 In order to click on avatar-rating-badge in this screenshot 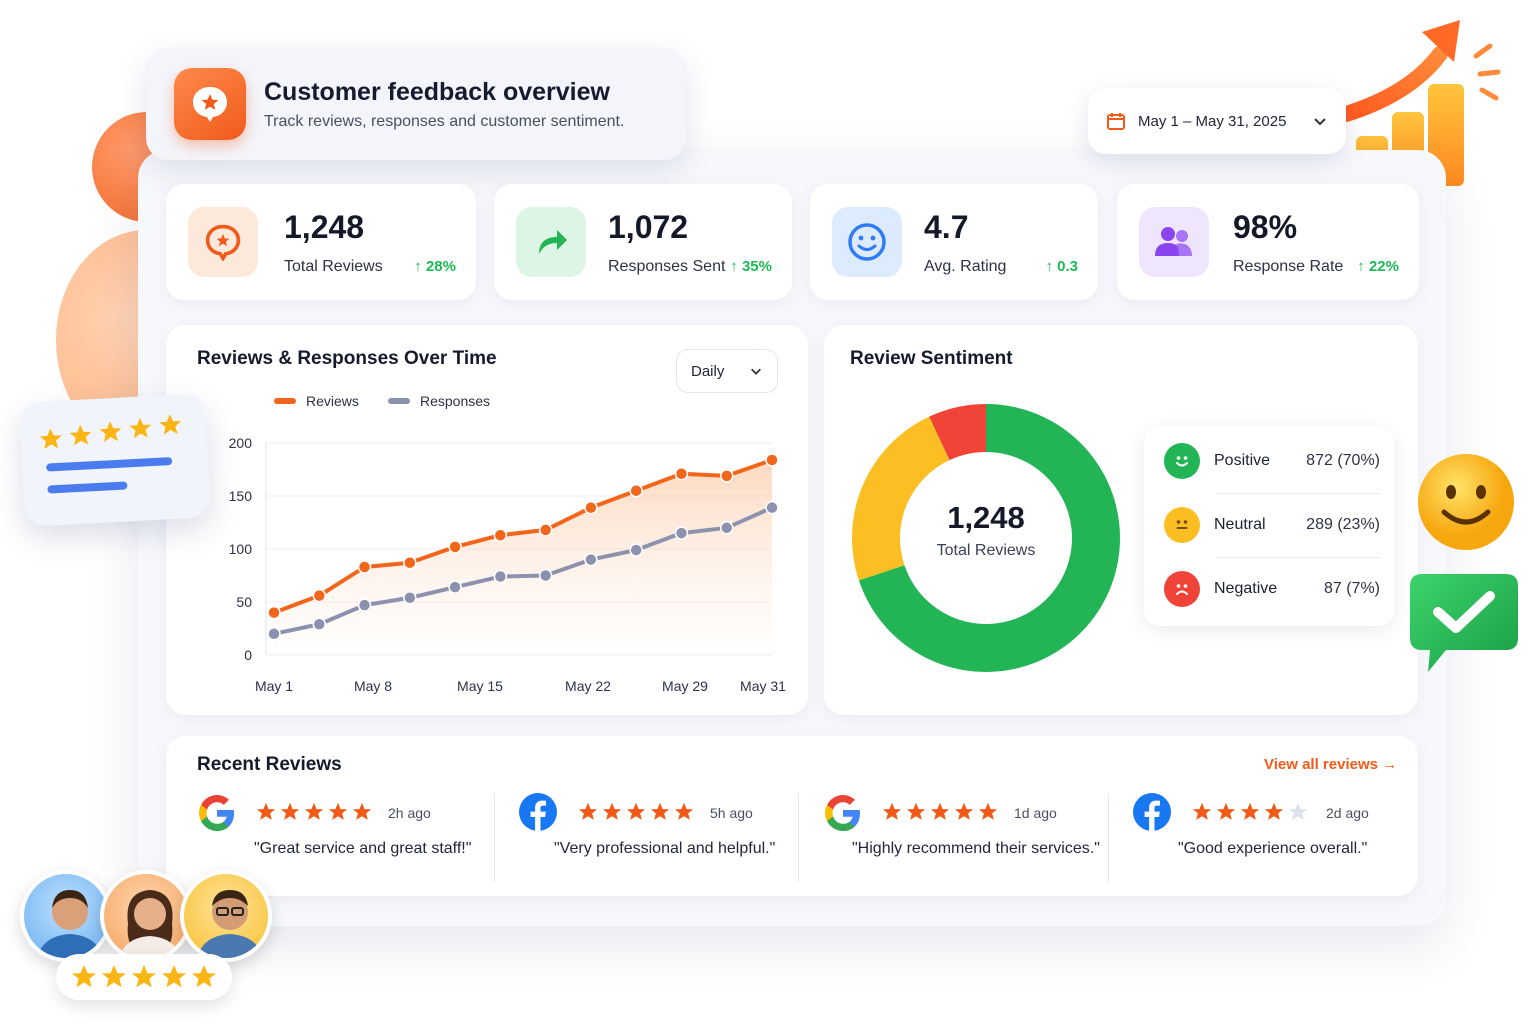, I will do `click(144, 977)`.